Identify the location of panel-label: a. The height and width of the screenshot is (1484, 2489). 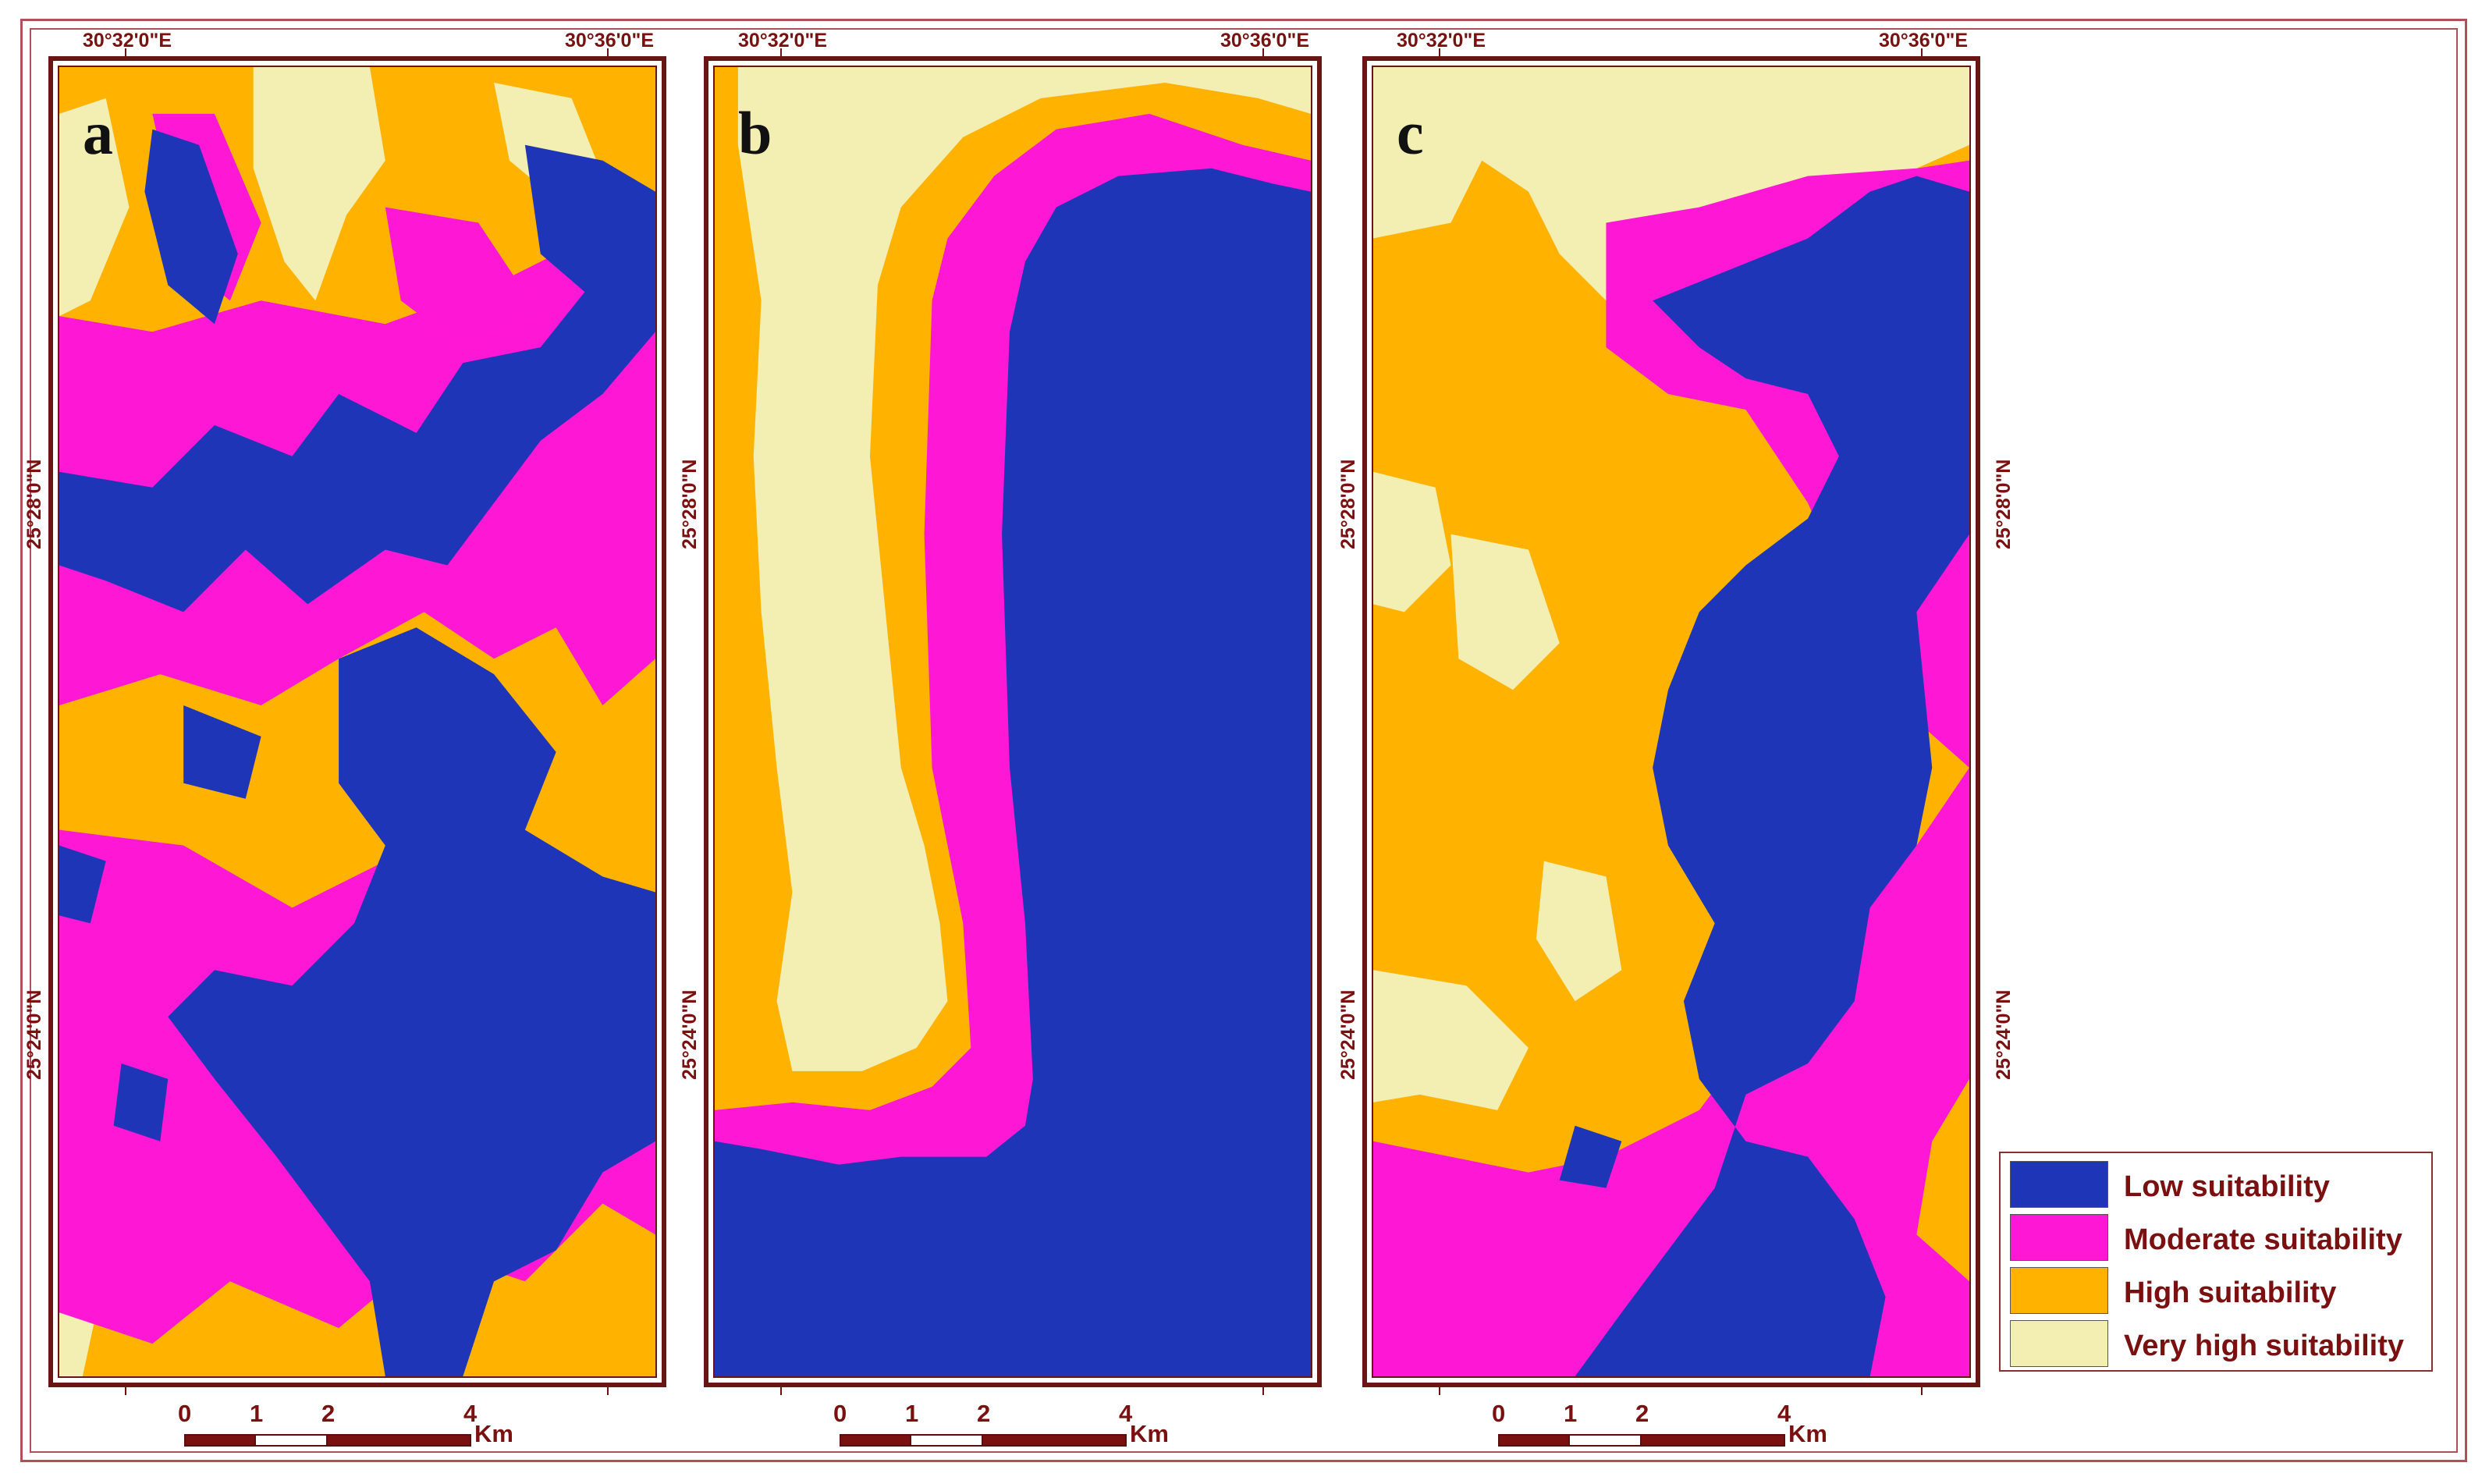
(98, 133).